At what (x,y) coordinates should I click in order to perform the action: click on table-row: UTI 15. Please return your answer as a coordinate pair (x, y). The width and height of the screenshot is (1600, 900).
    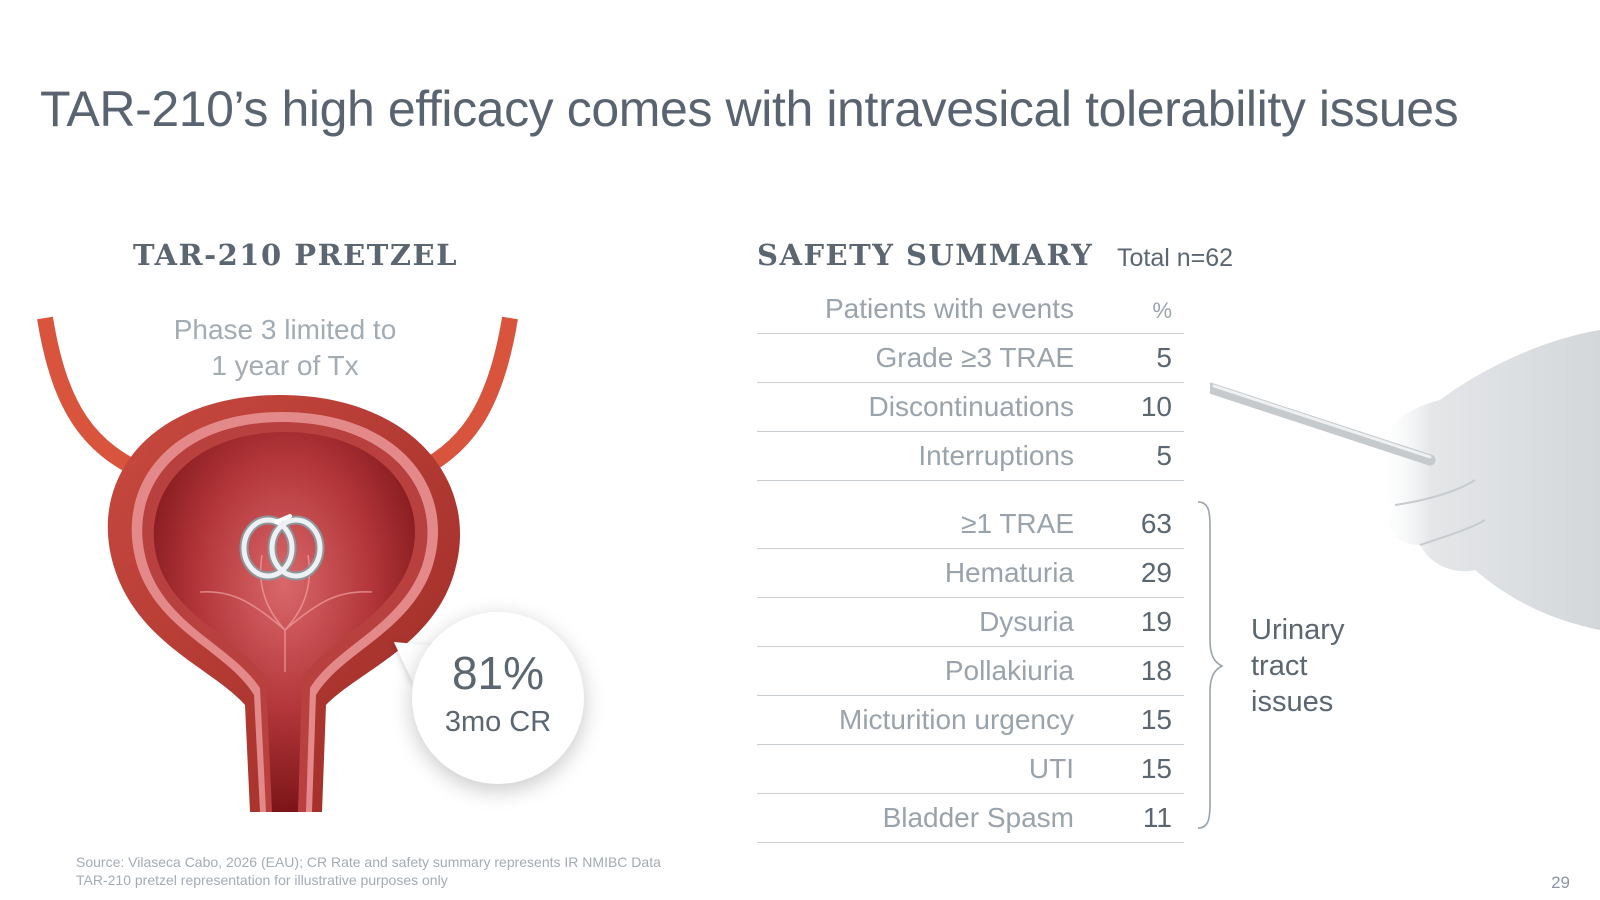
    Looking at the image, I should click on (970, 769).